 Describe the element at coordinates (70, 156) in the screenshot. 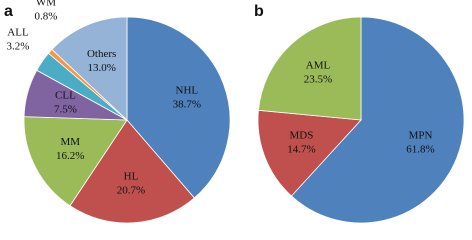

I see `slice-value-label: 16.2%` at that location.